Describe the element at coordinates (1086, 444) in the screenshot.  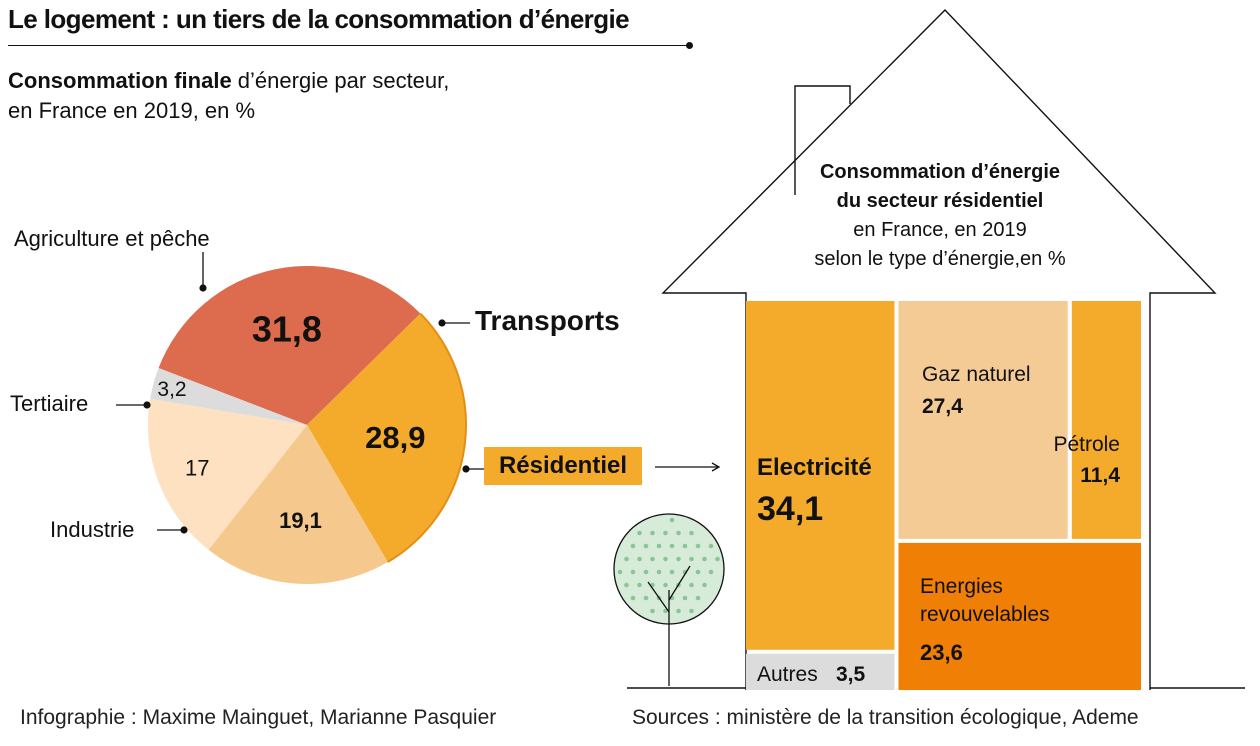
I see `treemap-label-petrole: Pétrole` at that location.